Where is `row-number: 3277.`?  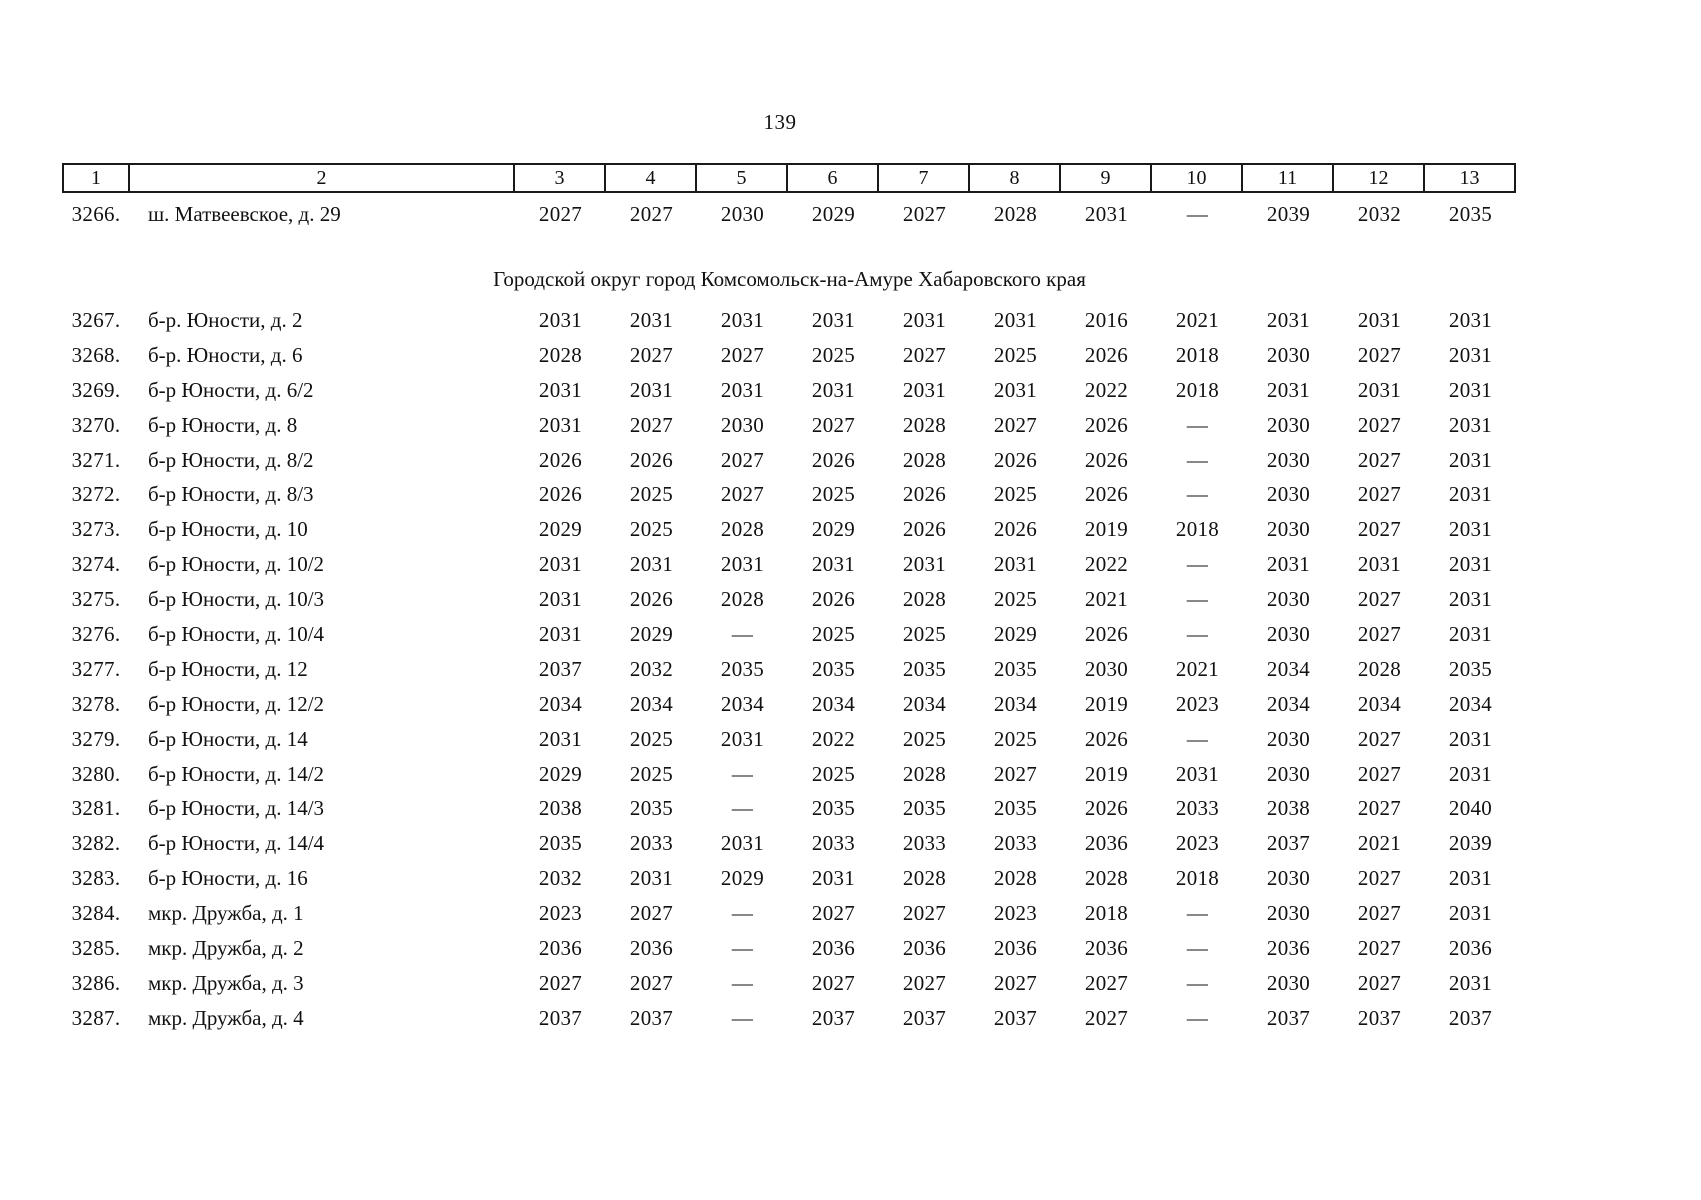
row-number: 3277. is located at coordinates (96, 668).